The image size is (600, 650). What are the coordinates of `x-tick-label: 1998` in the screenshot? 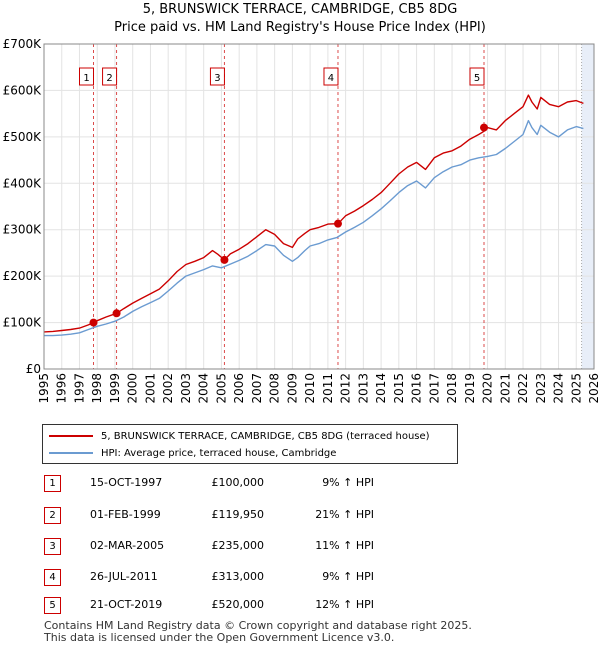 It's located at (97, 388).